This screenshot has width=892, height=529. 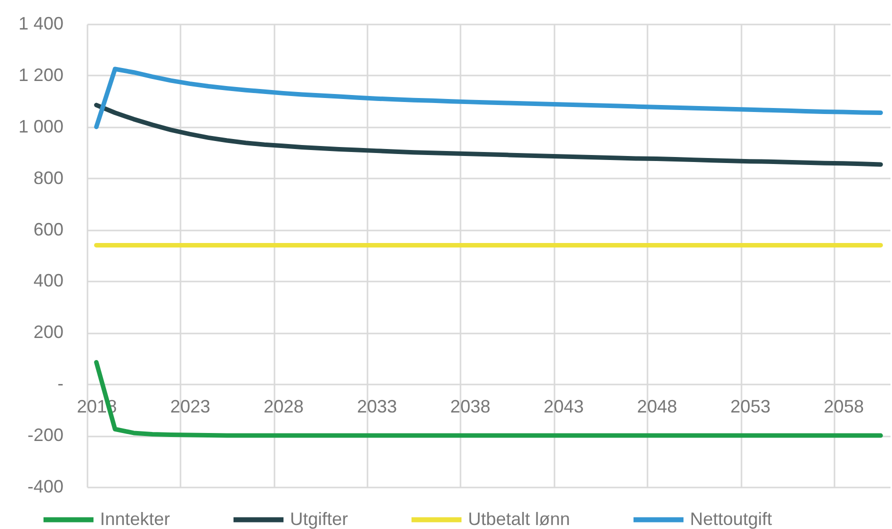 I want to click on y-tick-label: -, so click(x=61, y=384).